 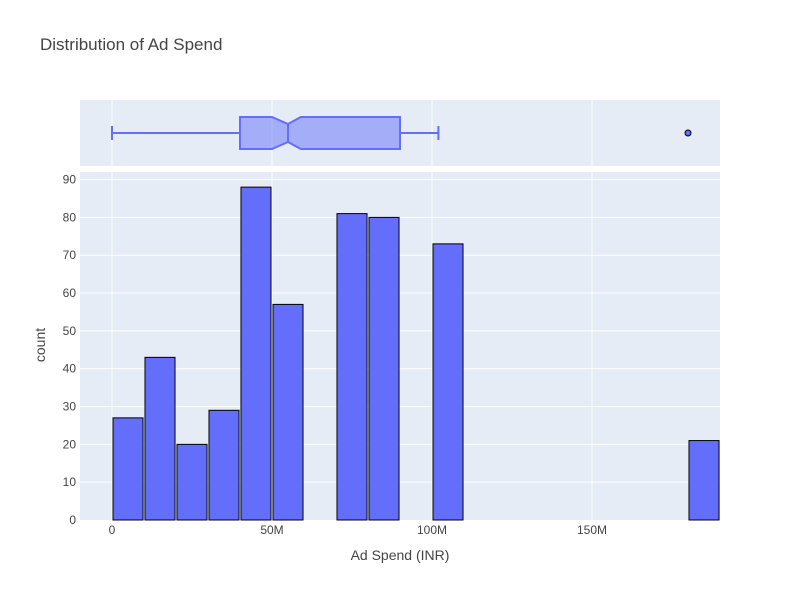 What do you see at coordinates (358, 530) in the screenshot?
I see `x-axis-ticks: 0 50M 100M 150M` at bounding box center [358, 530].